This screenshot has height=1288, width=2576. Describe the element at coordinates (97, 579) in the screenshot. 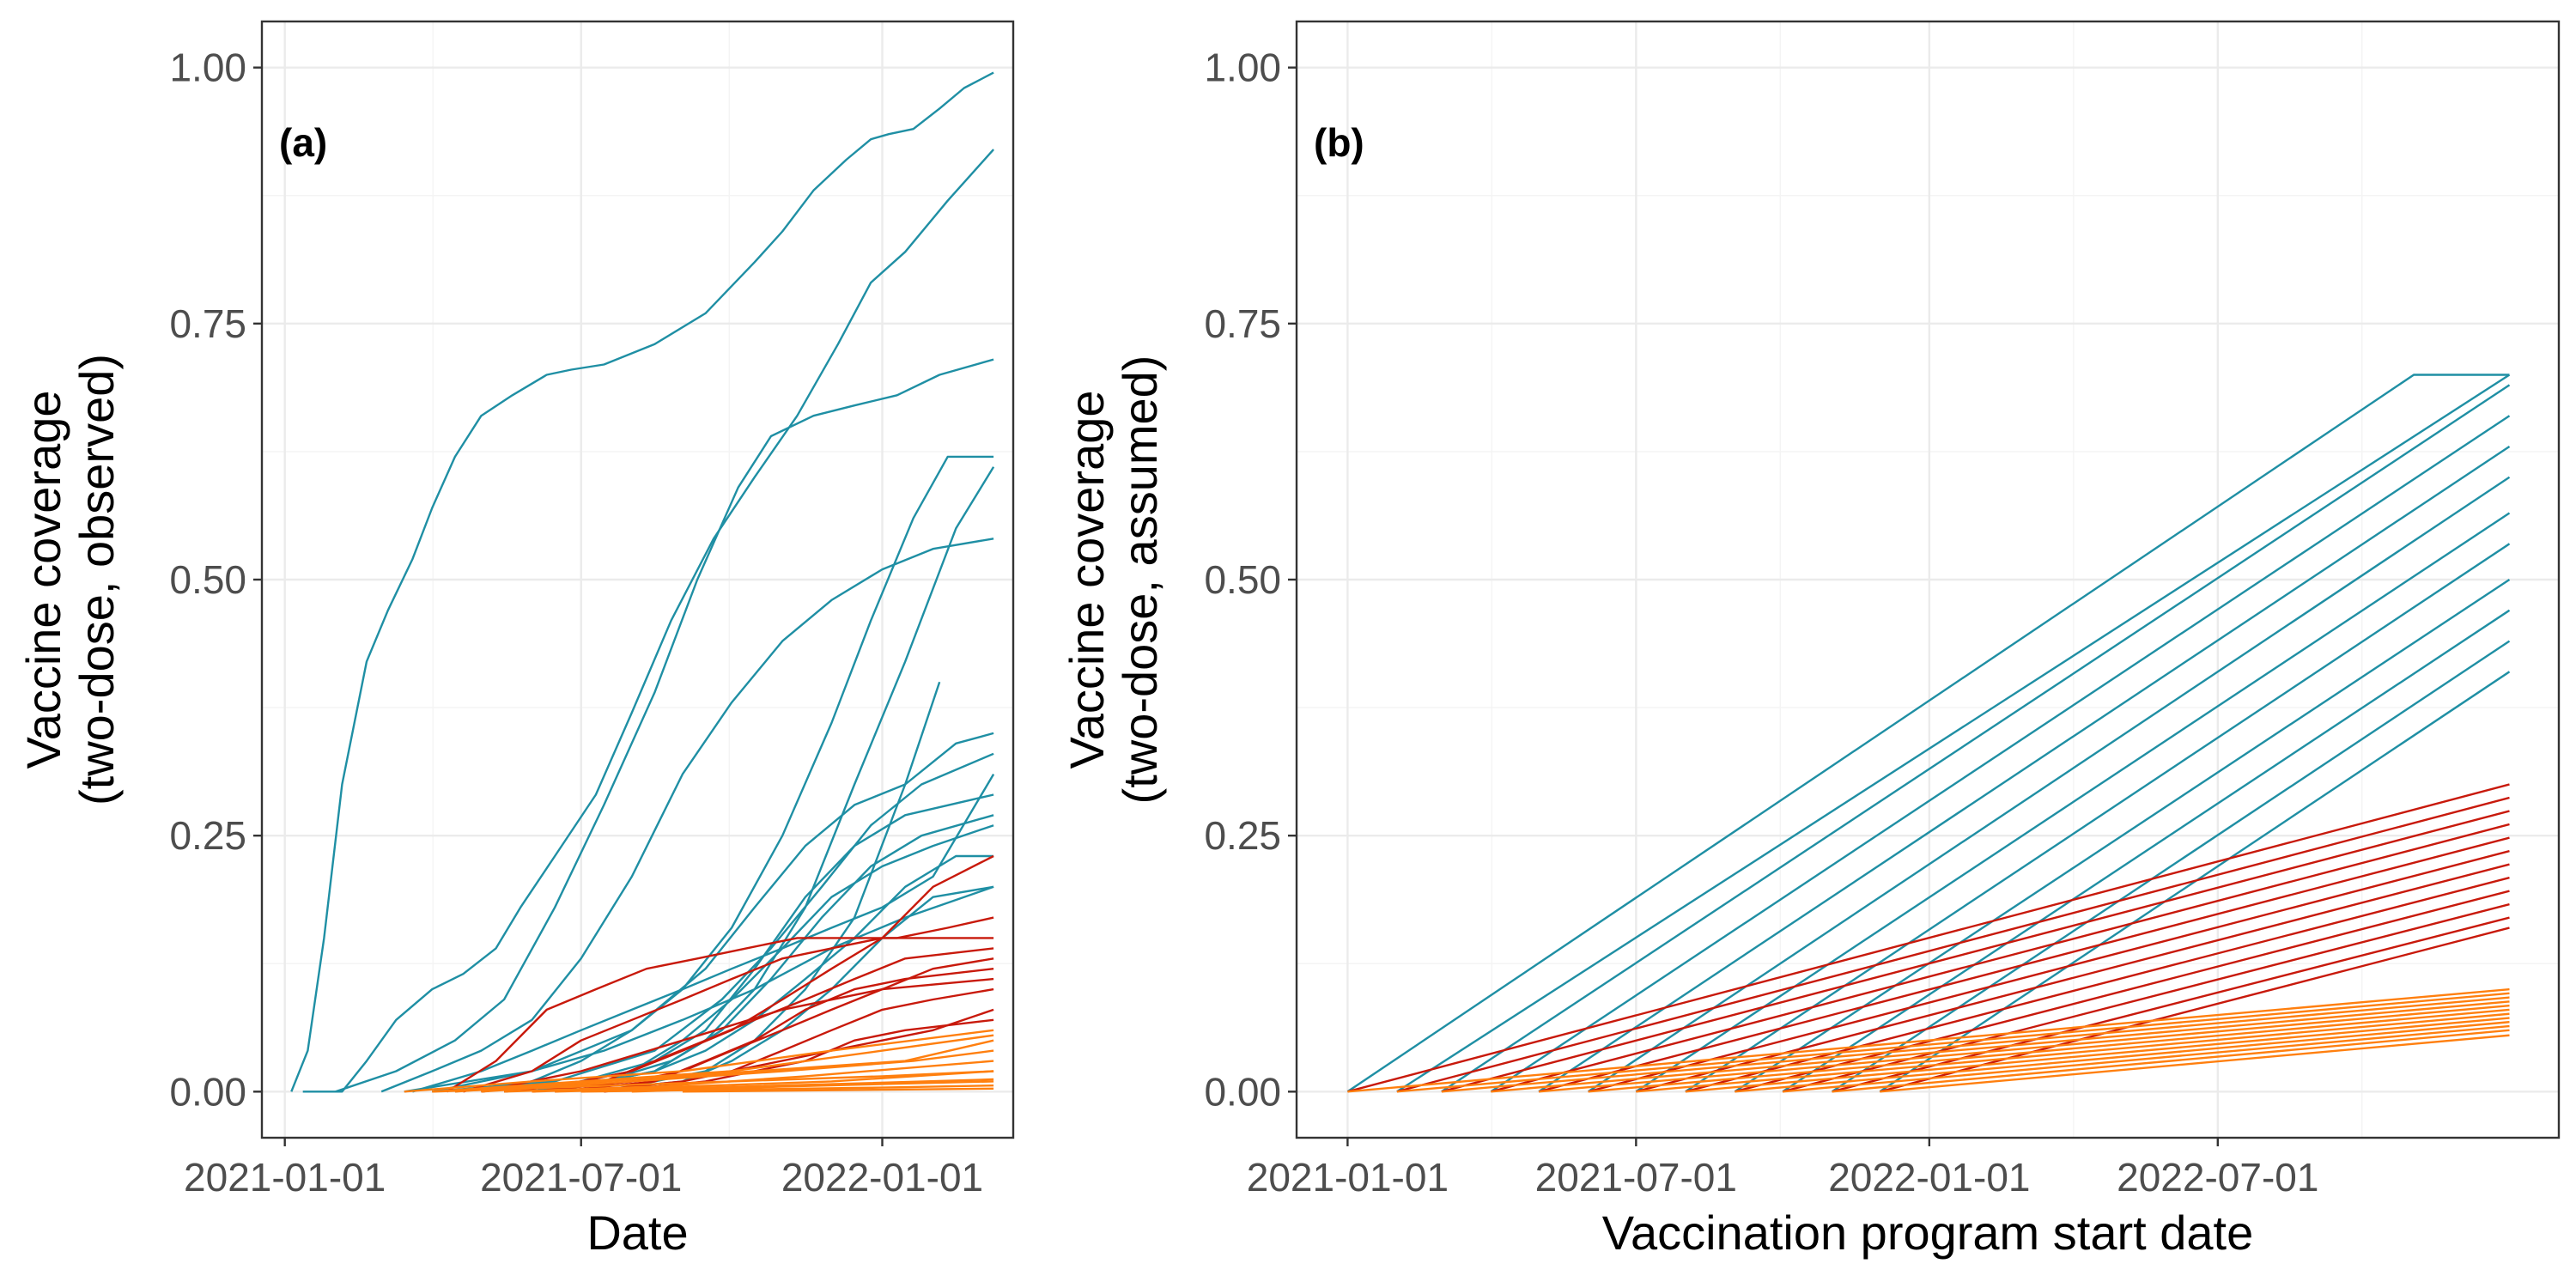

I see `panel-a-y-axis-title-line2: (two-dose, observed)` at that location.